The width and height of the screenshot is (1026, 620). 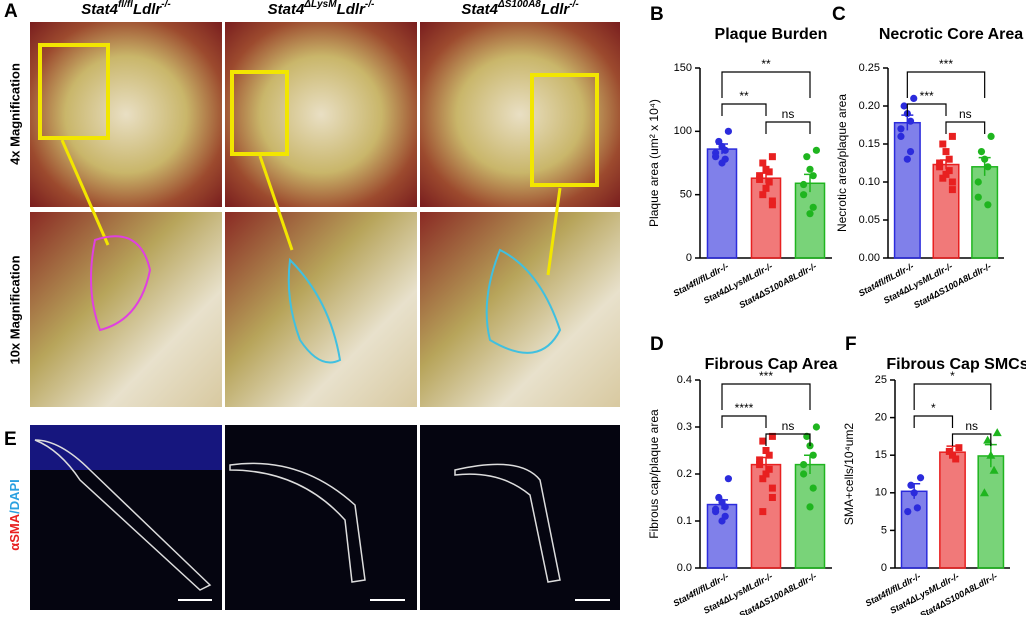 What do you see at coordinates (771, 364) in the screenshot?
I see `chart-title: Fibrous Cap Area` at bounding box center [771, 364].